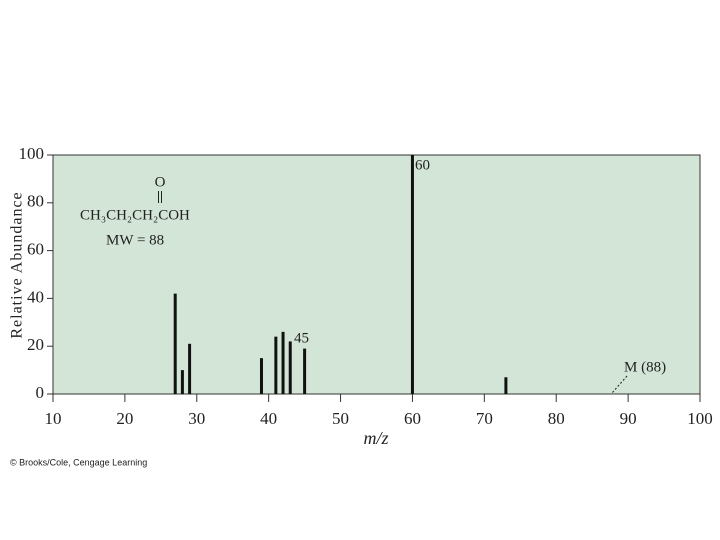 The width and height of the screenshot is (720, 540). What do you see at coordinates (628, 418) in the screenshot?
I see `x-tick-label: 90` at bounding box center [628, 418].